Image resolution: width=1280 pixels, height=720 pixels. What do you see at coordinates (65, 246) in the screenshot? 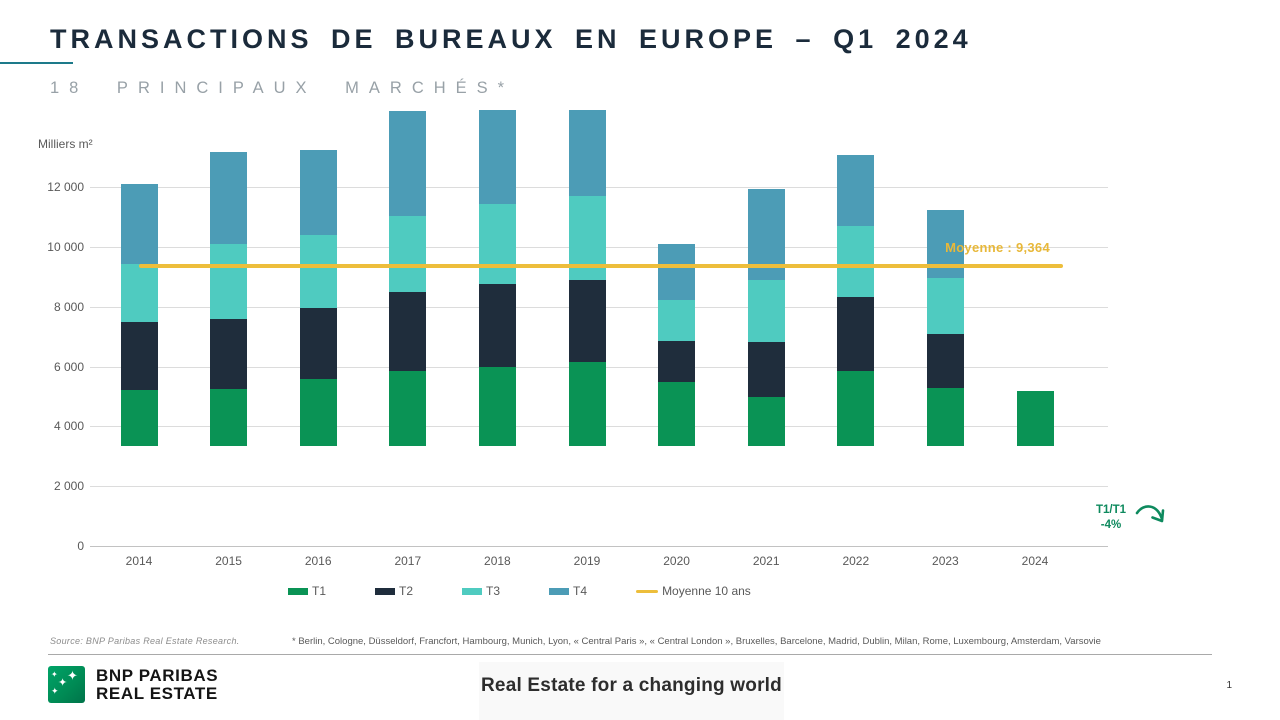
I see `y-tick-label: 10 000` at bounding box center [65, 246].